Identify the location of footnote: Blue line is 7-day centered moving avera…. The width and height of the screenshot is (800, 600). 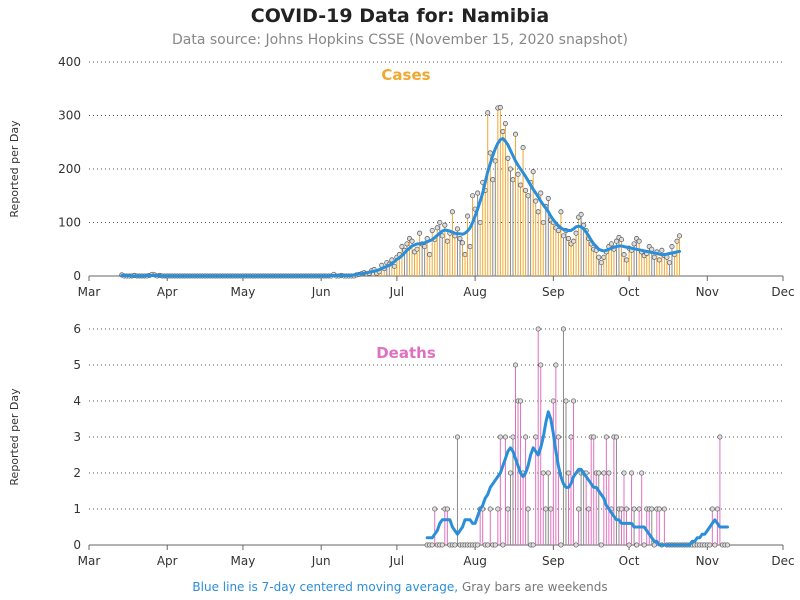
(400, 587).